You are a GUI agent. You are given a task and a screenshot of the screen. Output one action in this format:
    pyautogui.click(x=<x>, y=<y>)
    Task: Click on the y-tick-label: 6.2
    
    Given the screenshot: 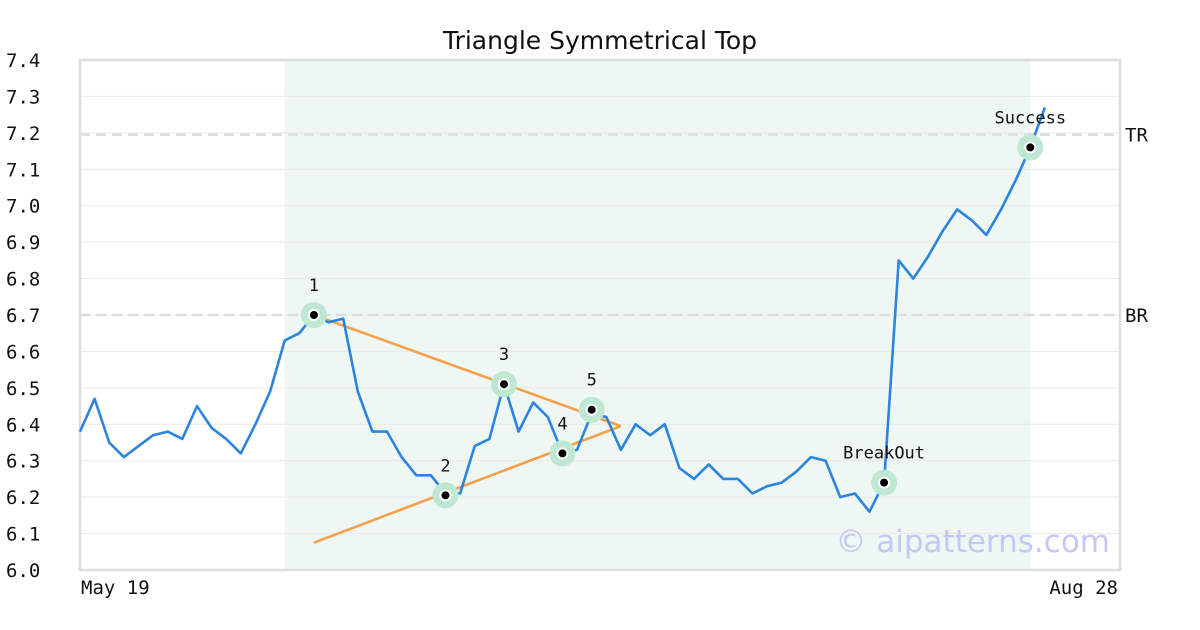 What is the action you would take?
    pyautogui.click(x=23, y=498)
    